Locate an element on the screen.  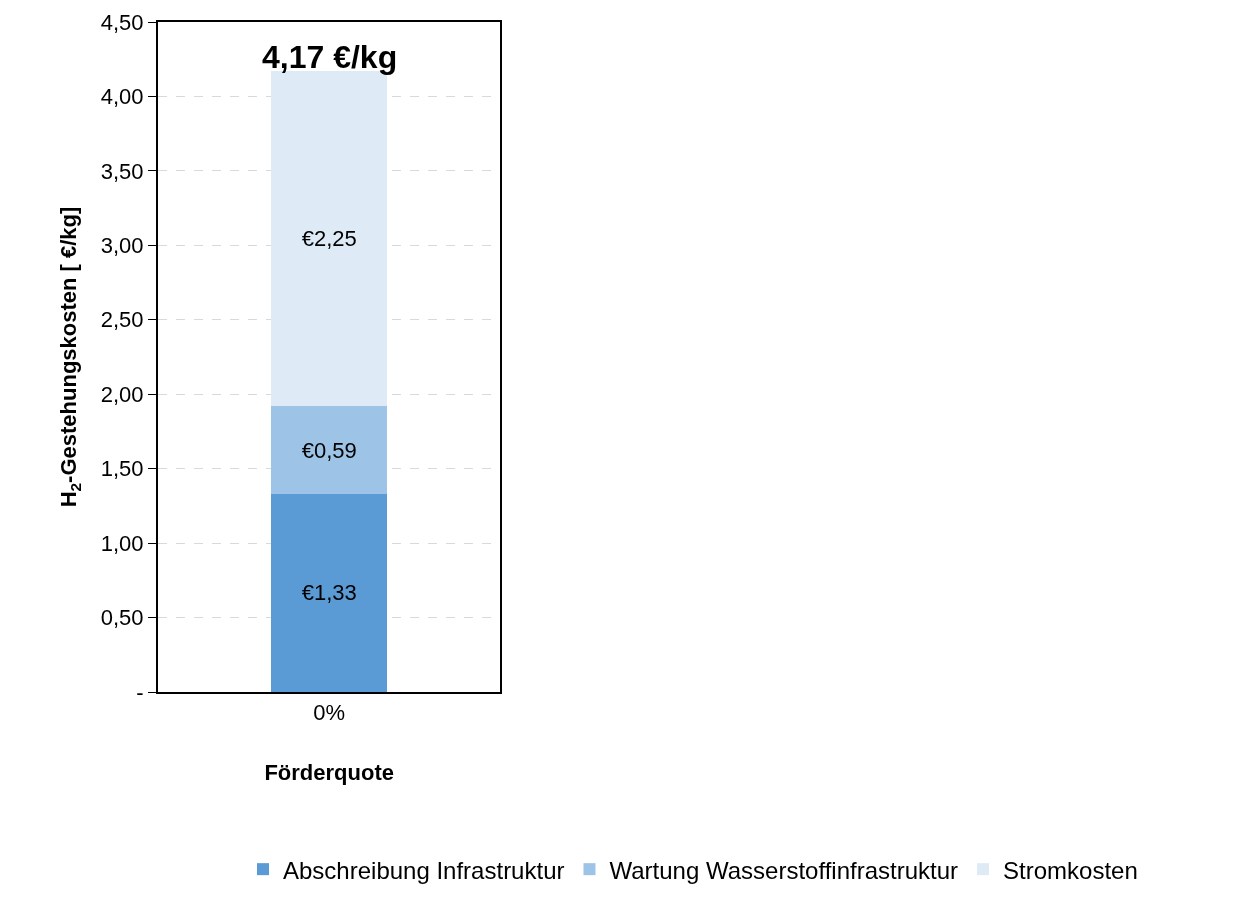
y-tick-label: 2,00 is located at coordinates (122, 394).